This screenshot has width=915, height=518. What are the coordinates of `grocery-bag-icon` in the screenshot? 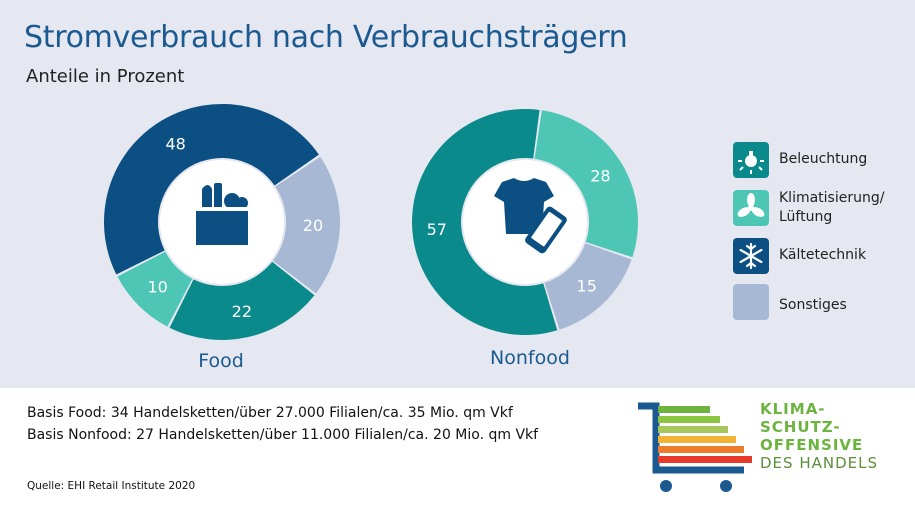 It's located at (222, 214).